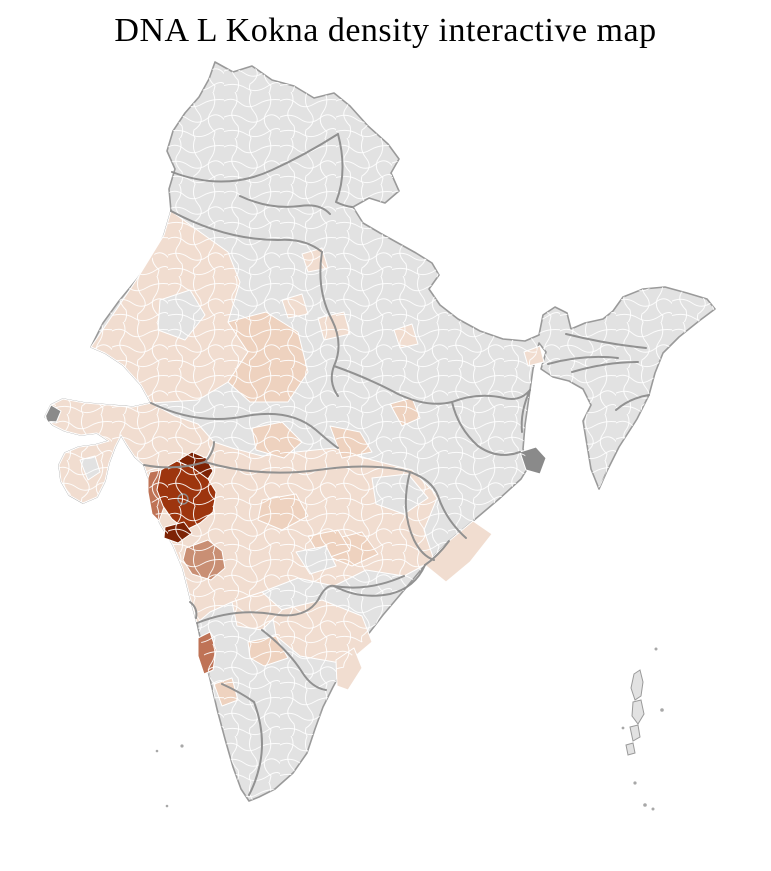 The height and width of the screenshot is (871, 771). I want to click on island-north-andaman, so click(637, 685).